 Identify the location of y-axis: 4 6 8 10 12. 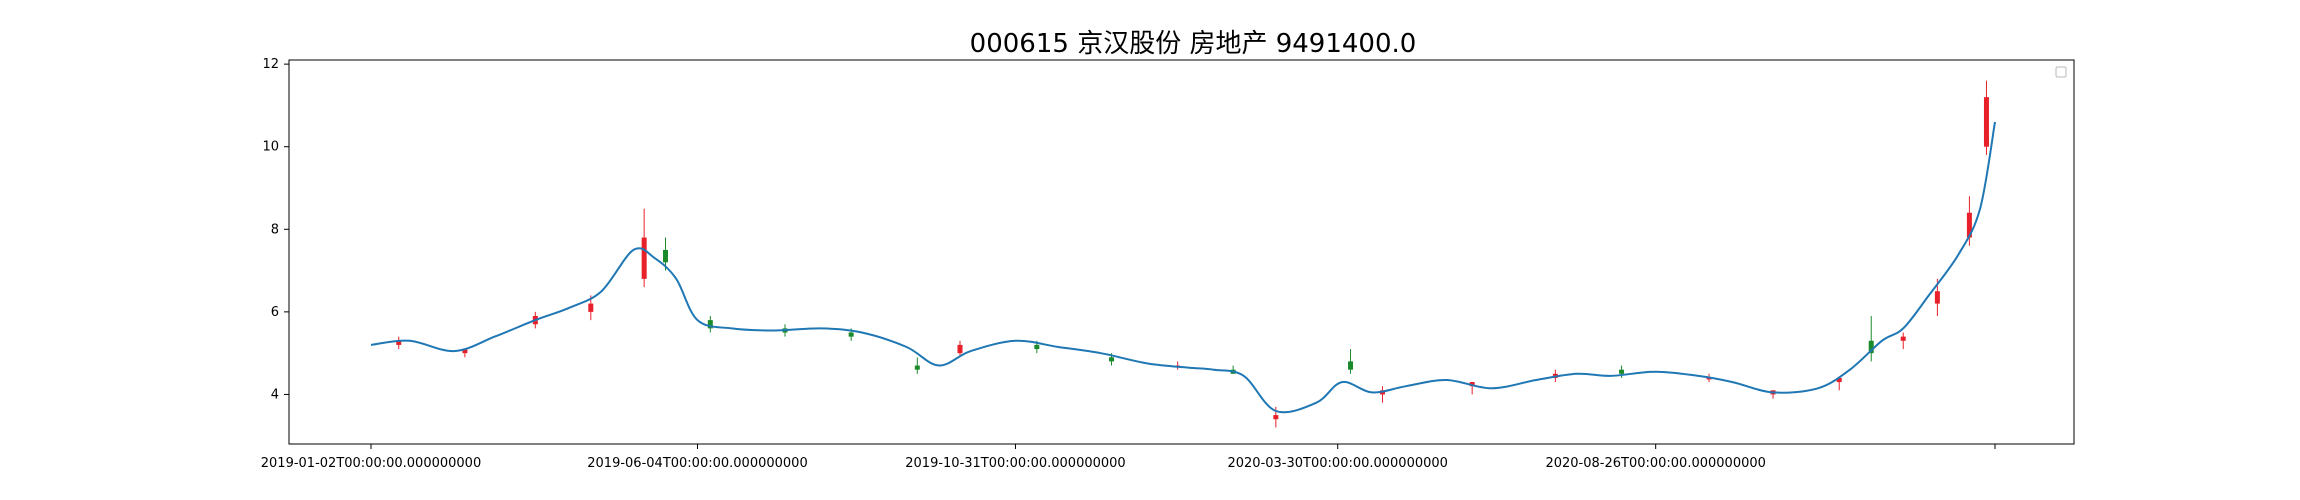
(275, 229).